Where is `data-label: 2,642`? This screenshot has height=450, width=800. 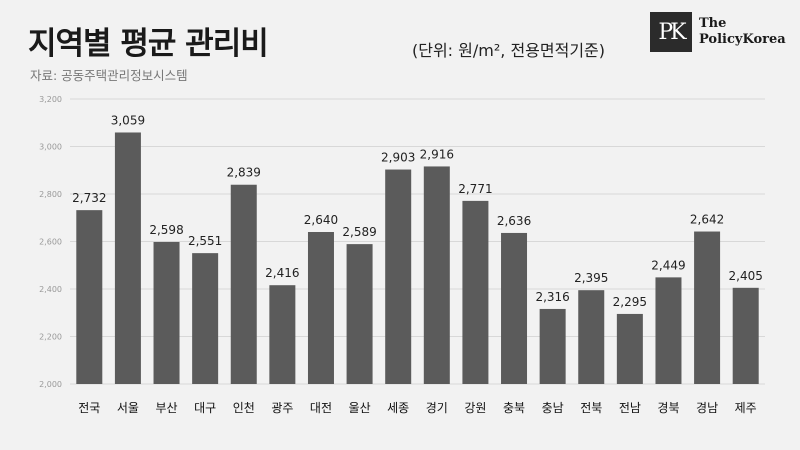 data-label: 2,642 is located at coordinates (707, 220).